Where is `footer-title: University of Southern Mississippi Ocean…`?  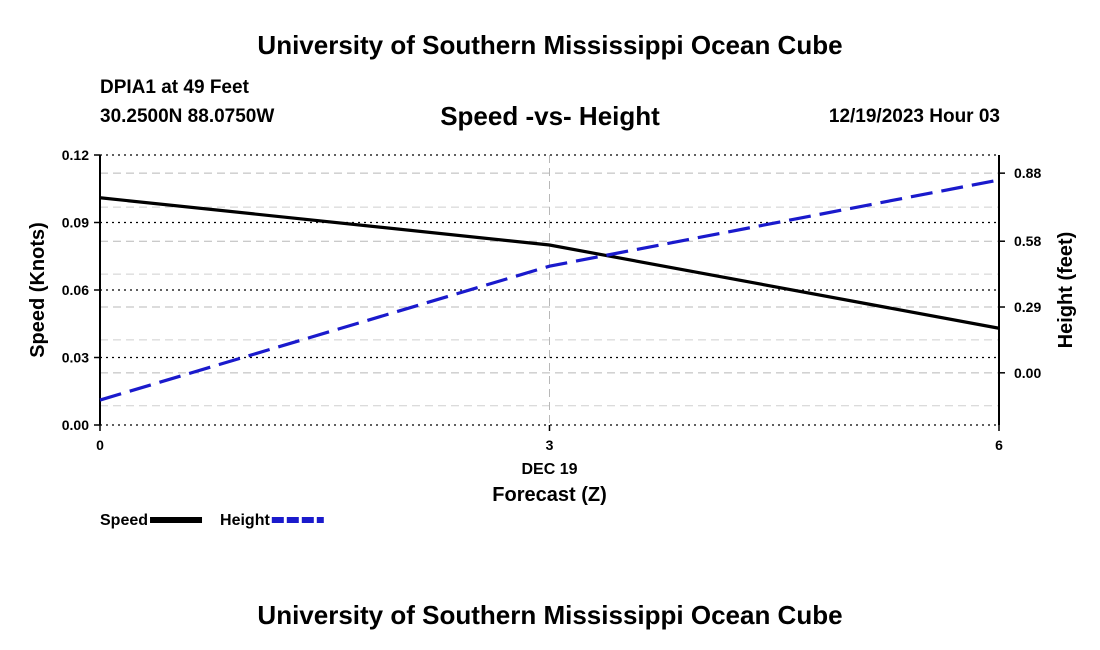
footer-title: University of Southern Mississippi Ocean… is located at coordinates (550, 615).